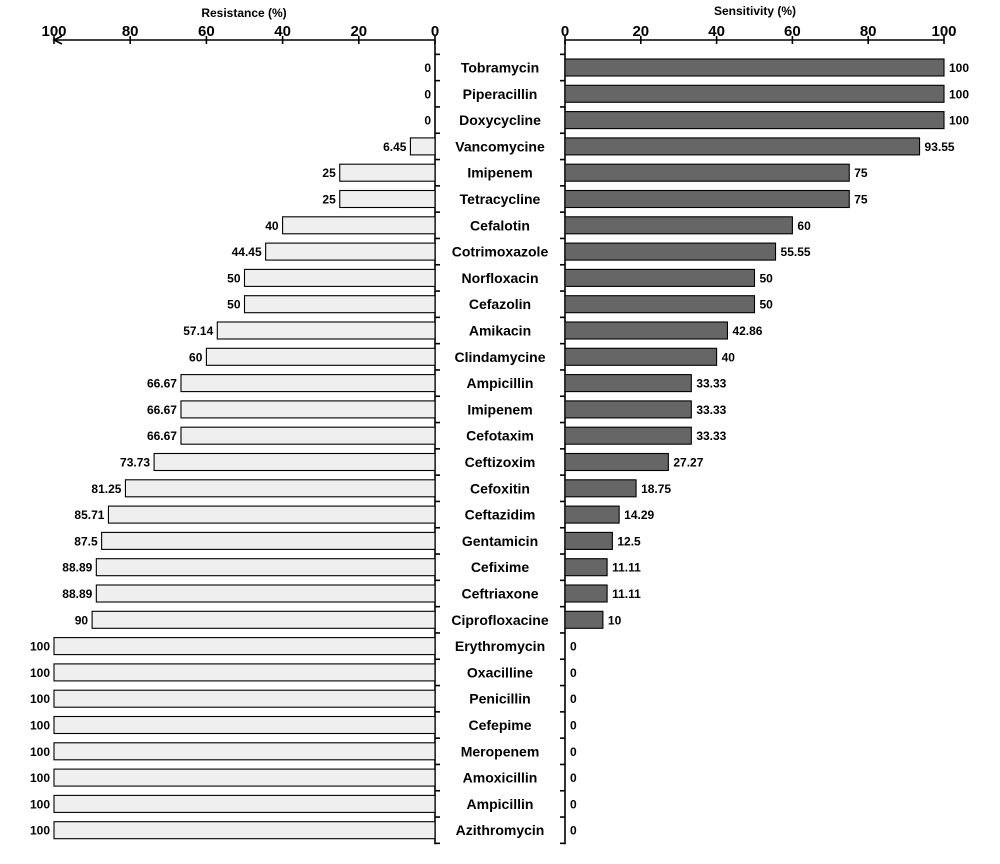 This screenshot has width=1000, height=864. Describe the element at coordinates (500, 94) in the screenshot. I see `category-label: Piperacillin` at that location.